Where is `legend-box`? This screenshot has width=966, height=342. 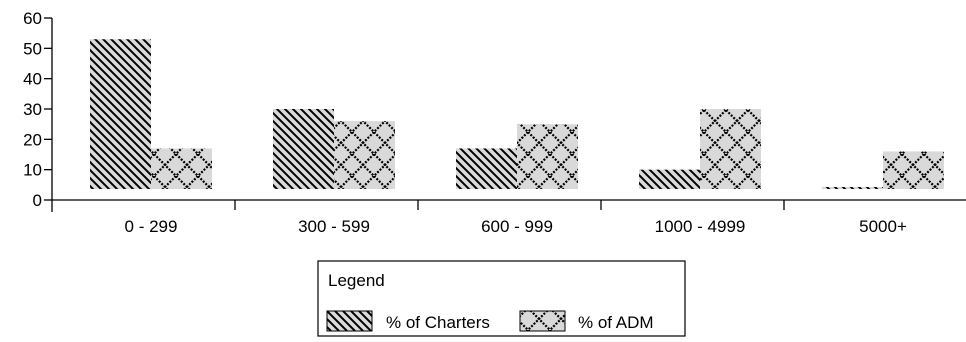 legend-box is located at coordinates (501, 298).